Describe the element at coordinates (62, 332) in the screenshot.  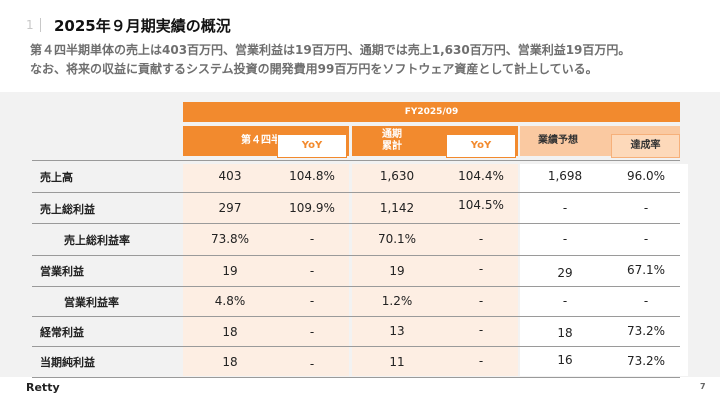
I see `row-label: 経常利益` at that location.